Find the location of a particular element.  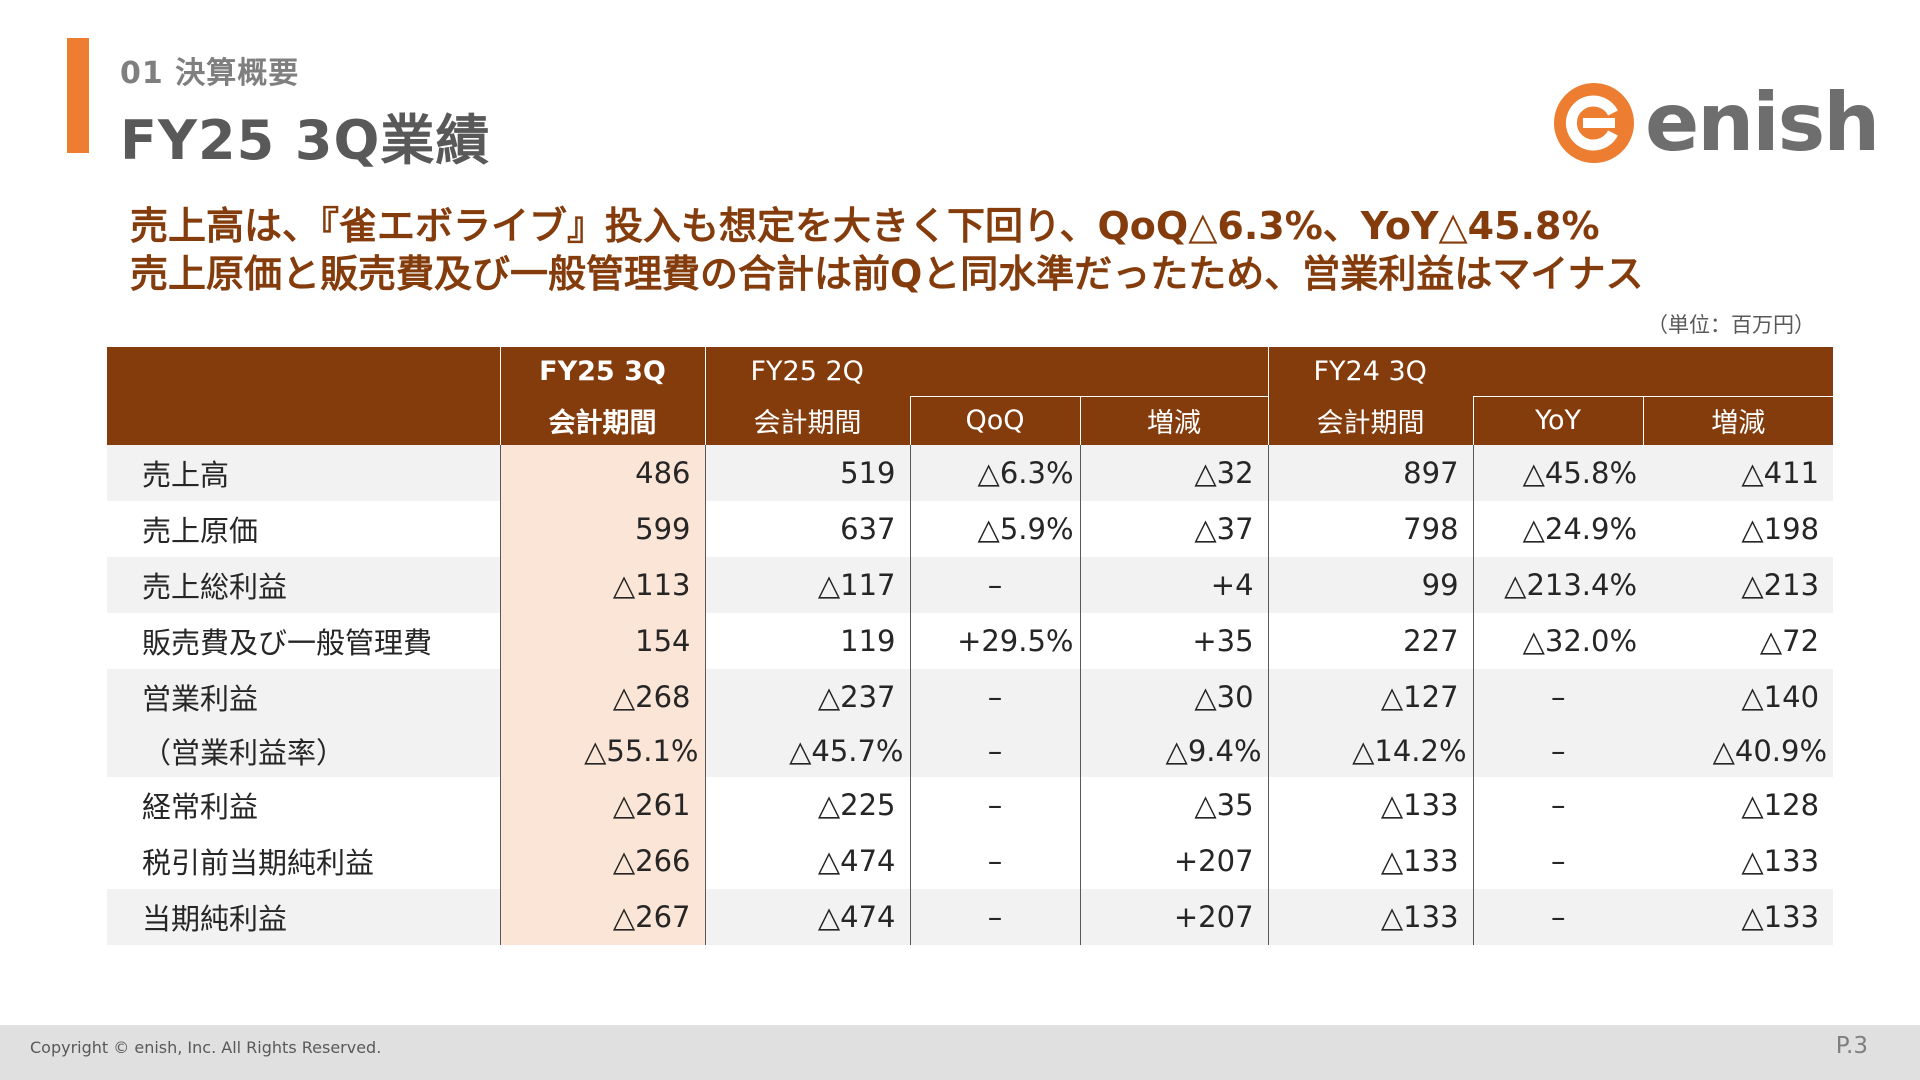

header-fy25-2q-sub: 会計期間 is located at coordinates (807, 420).